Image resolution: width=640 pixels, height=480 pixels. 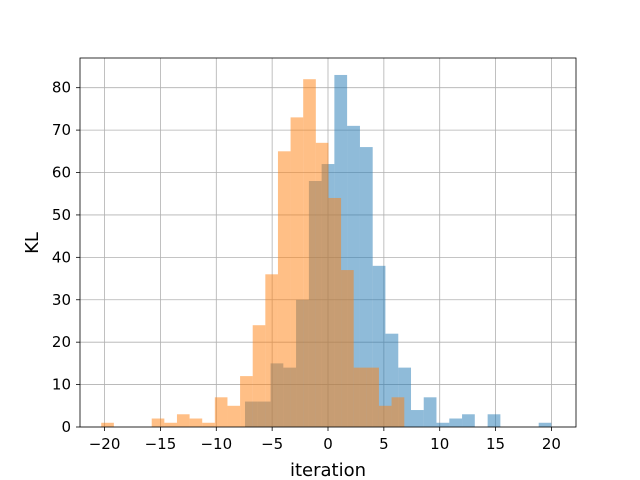 What do you see at coordinates (216, 444) in the screenshot?
I see `x-tick-label: −10` at bounding box center [216, 444].